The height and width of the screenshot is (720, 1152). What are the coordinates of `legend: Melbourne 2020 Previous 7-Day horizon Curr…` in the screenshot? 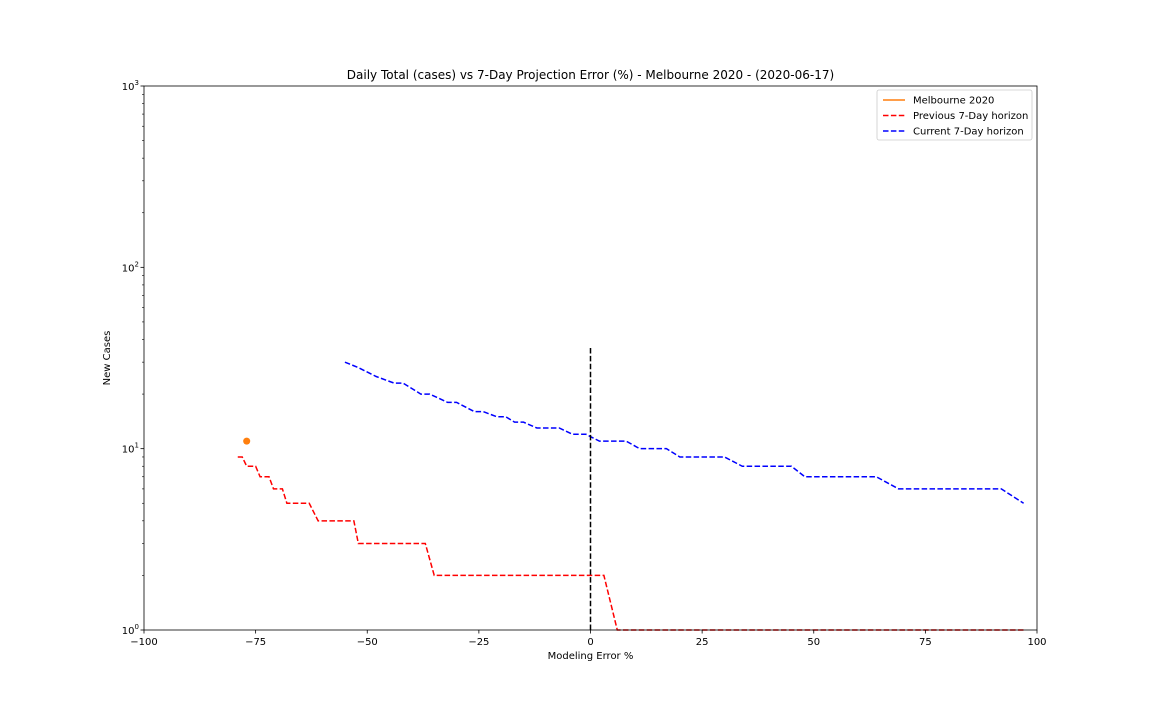 It's located at (954, 115).